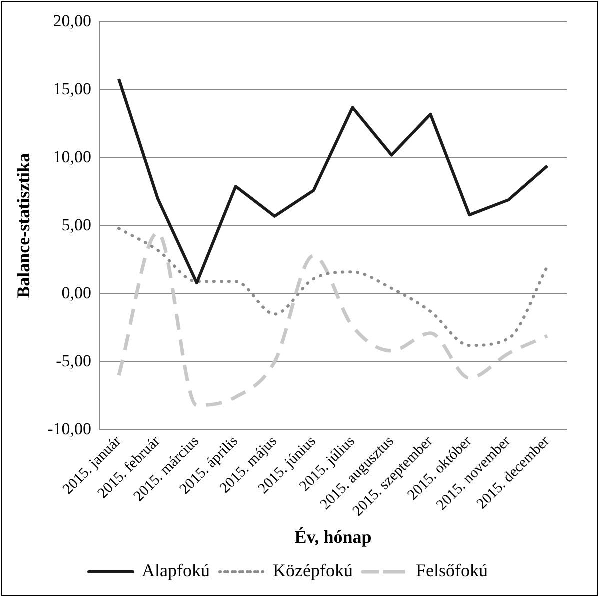 Image resolution: width=599 pixels, height=597 pixels. What do you see at coordinates (74, 360) in the screenshot?
I see `y-tick-label: -5,00` at bounding box center [74, 360].